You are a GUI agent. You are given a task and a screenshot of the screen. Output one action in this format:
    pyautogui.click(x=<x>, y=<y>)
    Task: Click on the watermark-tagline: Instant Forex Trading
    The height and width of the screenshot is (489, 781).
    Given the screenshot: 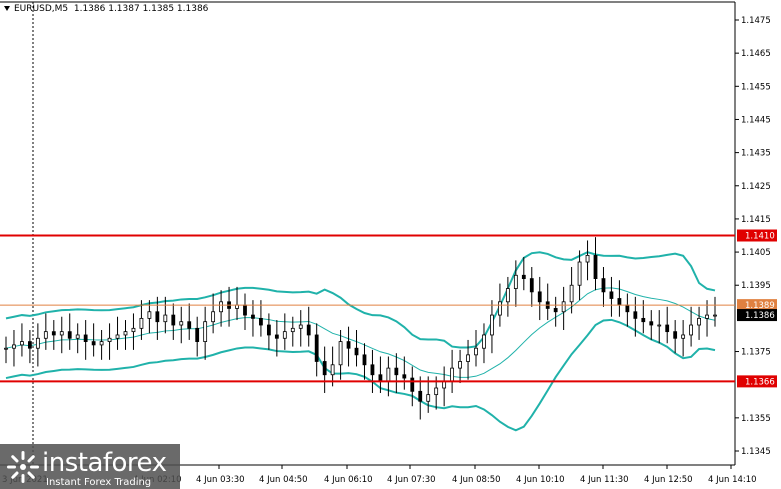 What is the action you would take?
    pyautogui.click(x=99, y=482)
    